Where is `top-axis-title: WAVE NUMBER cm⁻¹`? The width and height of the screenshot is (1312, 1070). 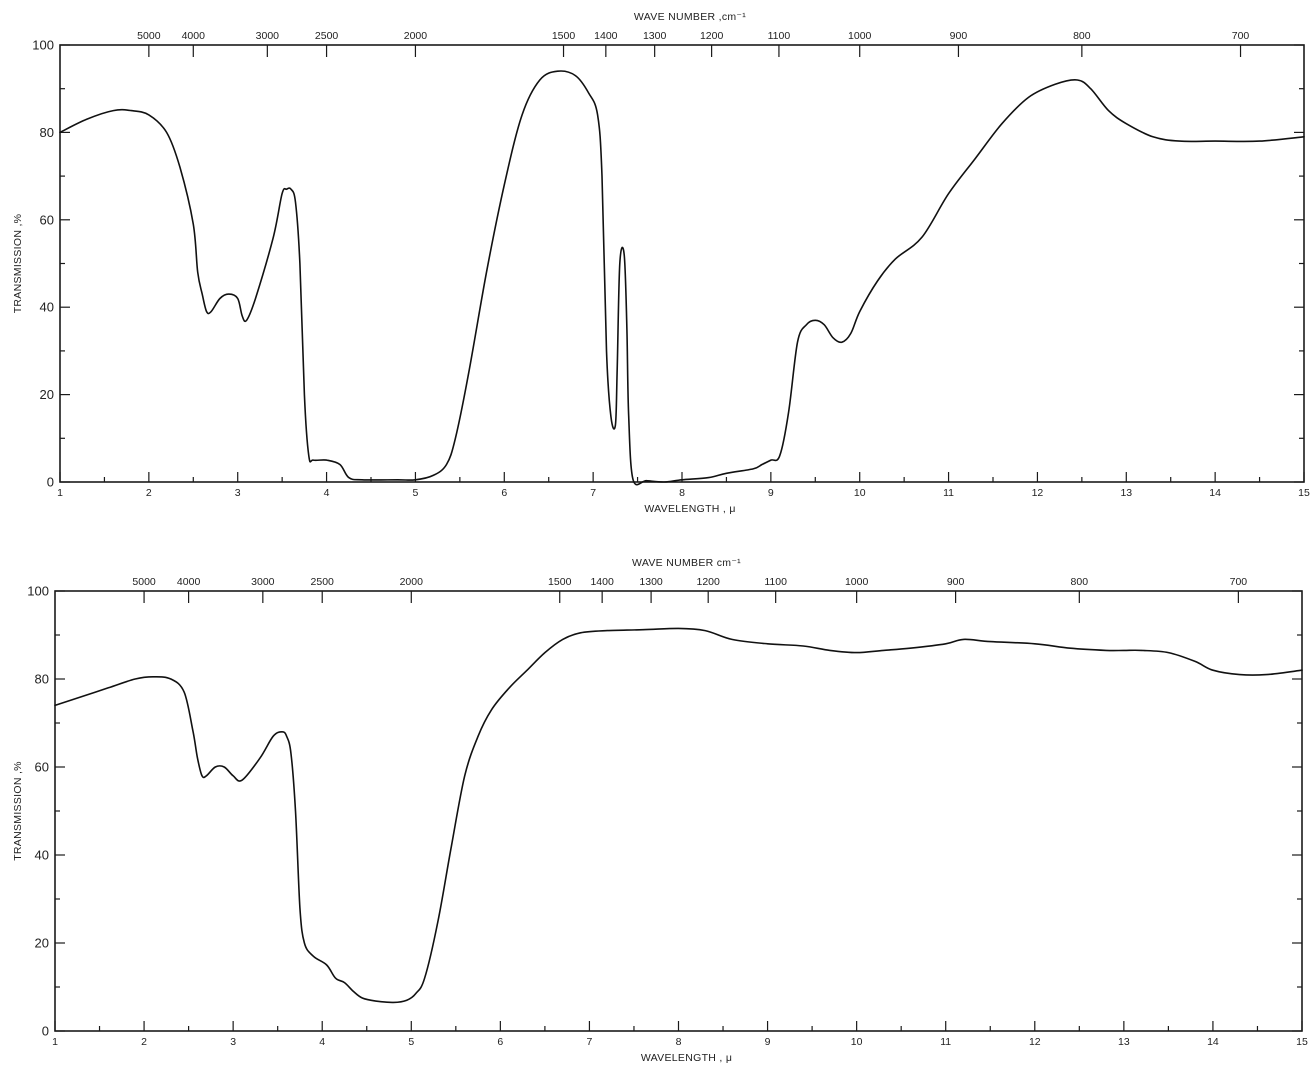
top-axis-title: WAVE NUMBER cm⁻¹ is located at coordinates (686, 563).